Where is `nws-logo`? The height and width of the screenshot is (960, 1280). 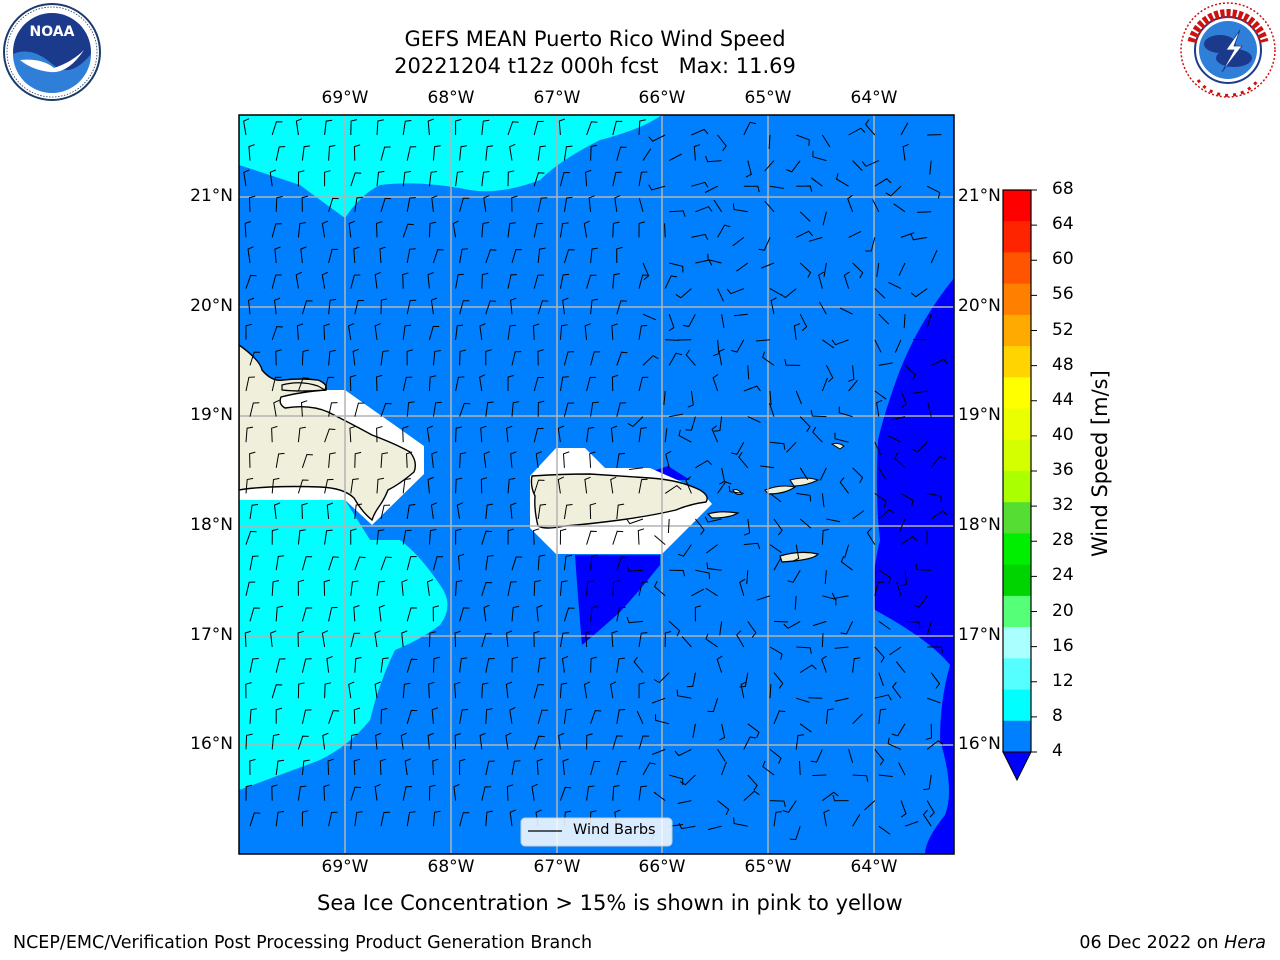
nws-logo is located at coordinates (1228, 50).